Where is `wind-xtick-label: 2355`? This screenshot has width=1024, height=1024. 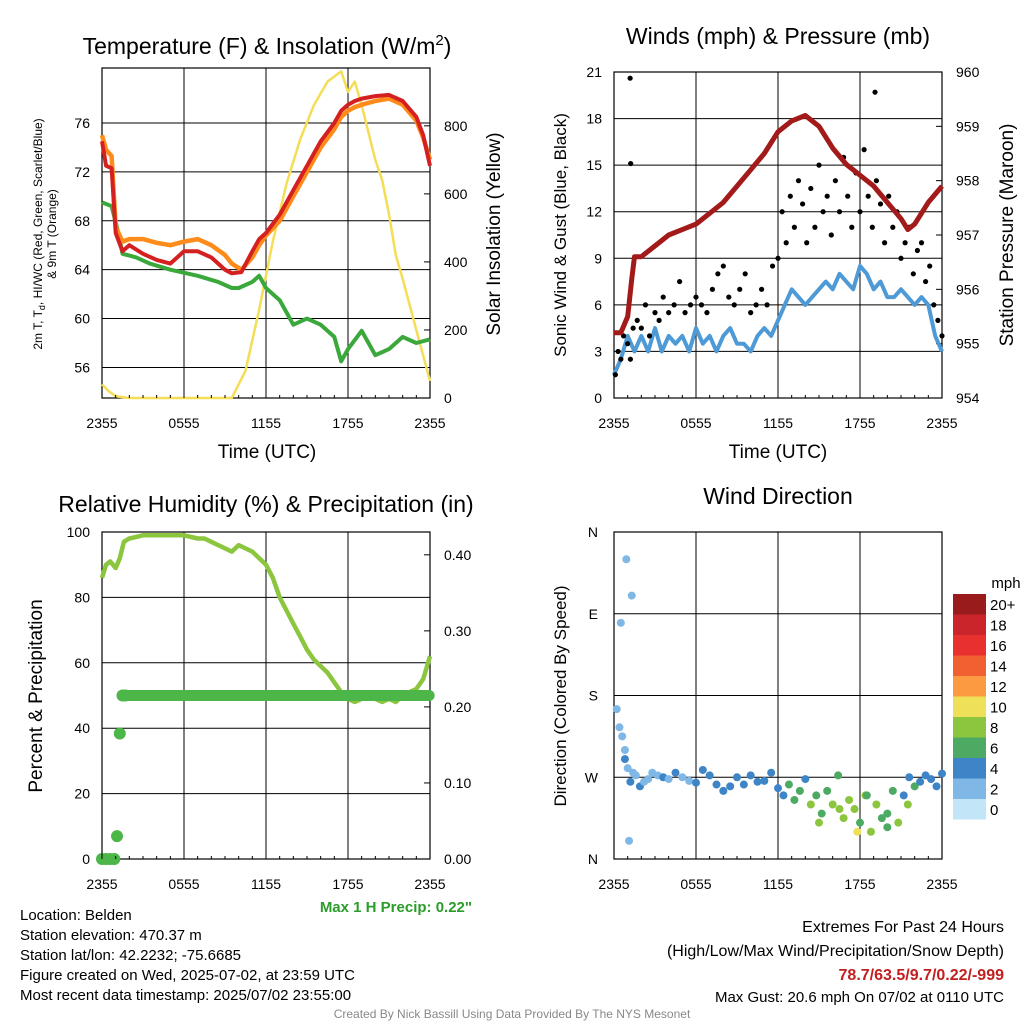 wind-xtick-label: 2355 is located at coordinates (941, 423).